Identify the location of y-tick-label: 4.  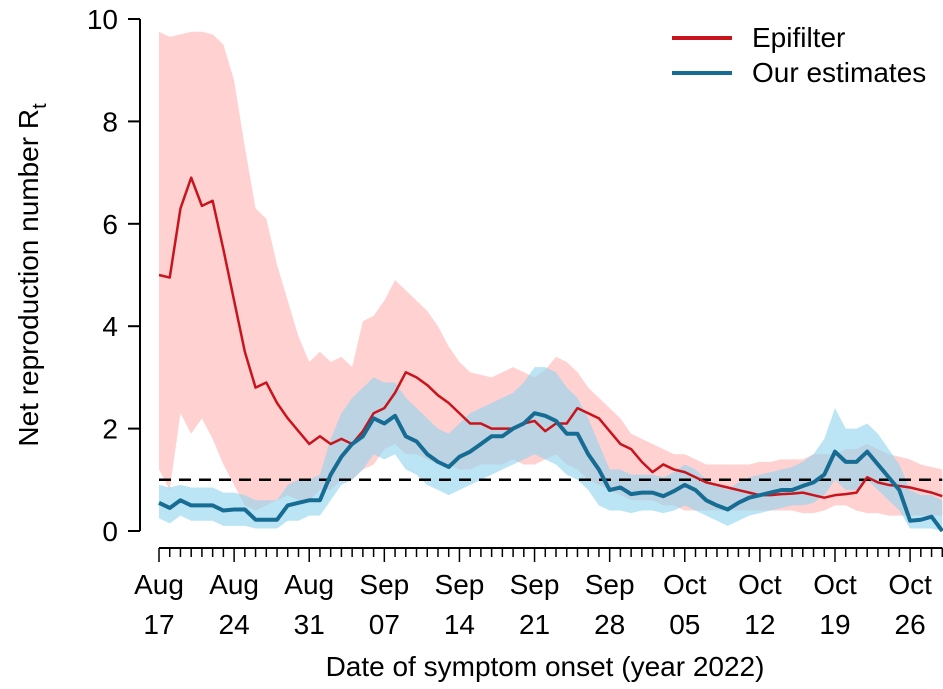
(110, 326).